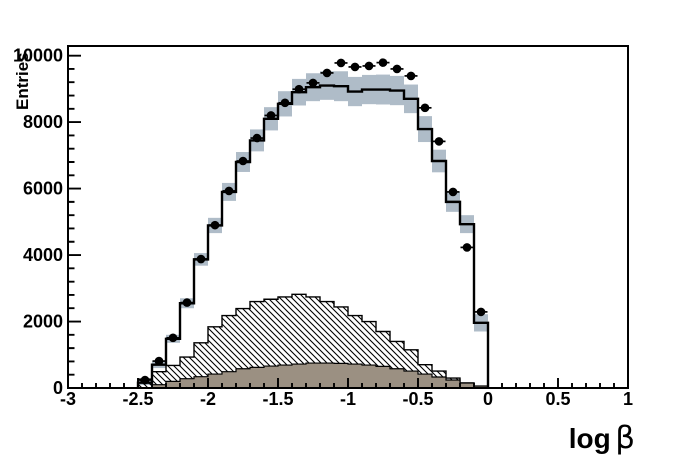  What do you see at coordinates (22, 81) in the screenshot?
I see `y-axis-title: Entries` at bounding box center [22, 81].